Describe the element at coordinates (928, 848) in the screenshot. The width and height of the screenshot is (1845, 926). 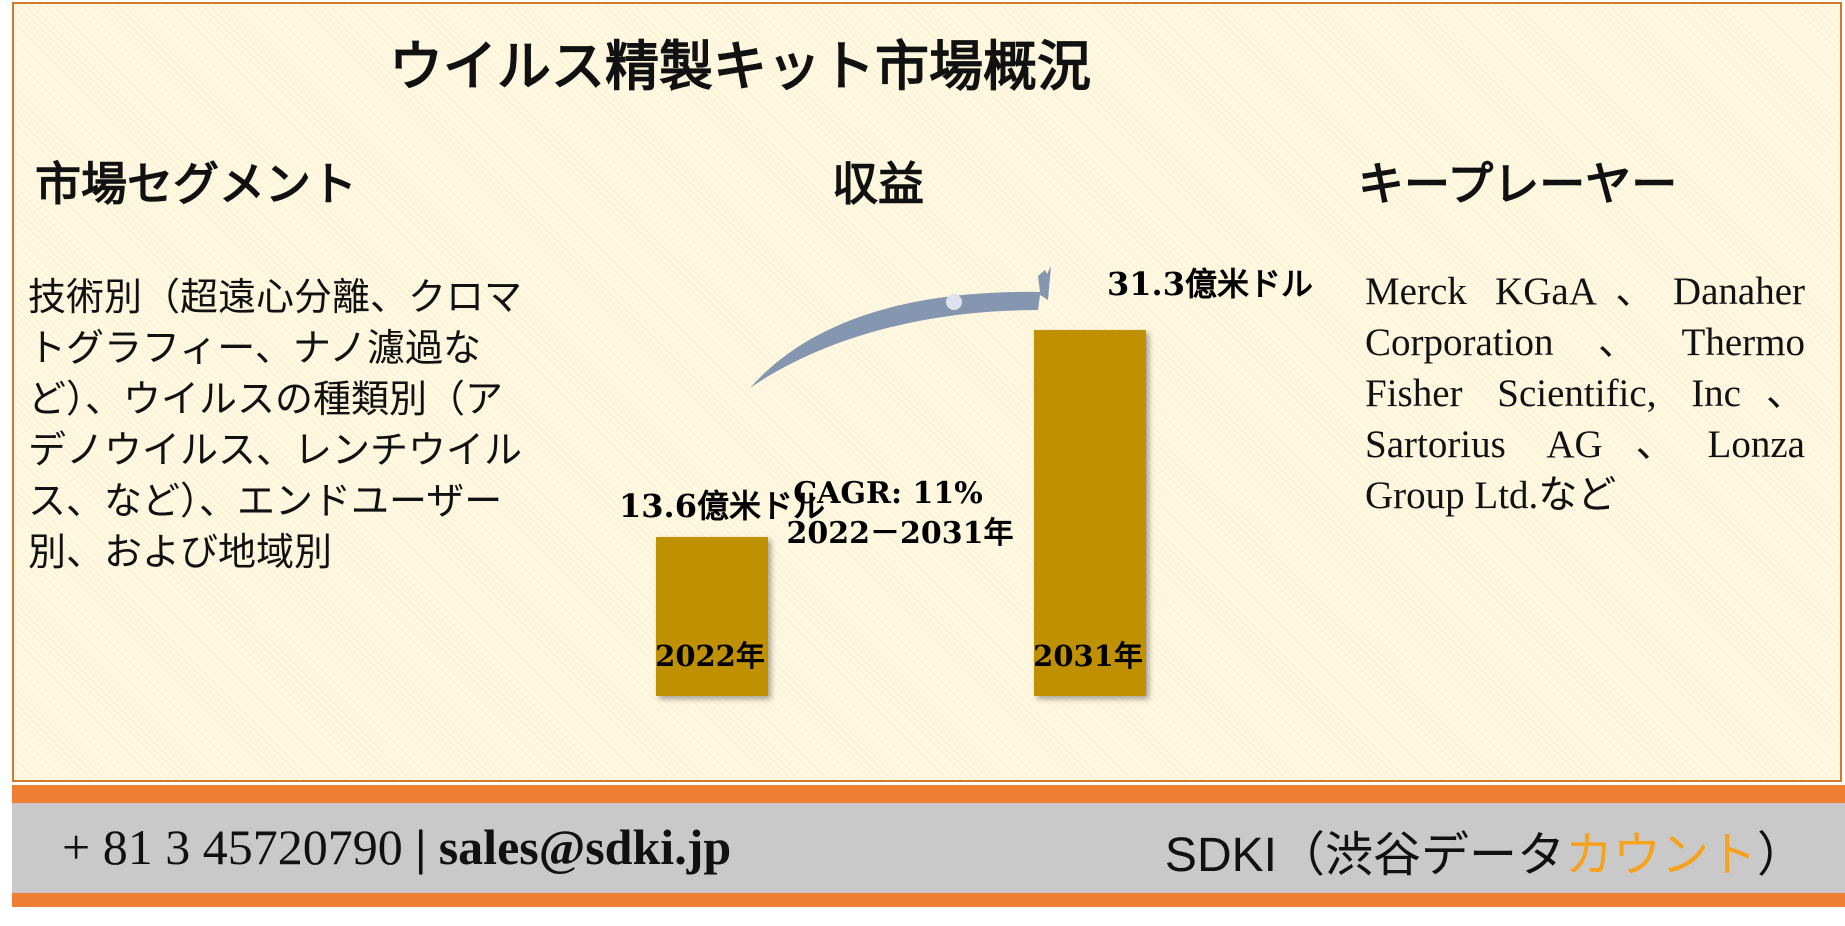
I see `footer` at that location.